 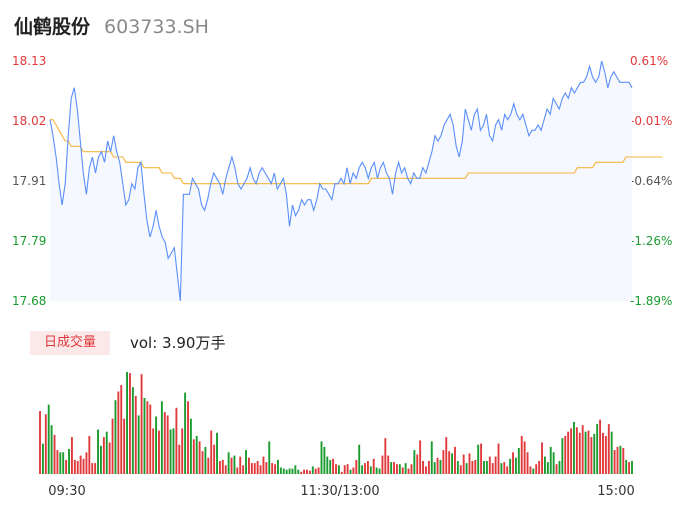 I want to click on chart-header: 仙鹤股份 603733.SH, so click(x=111, y=26).